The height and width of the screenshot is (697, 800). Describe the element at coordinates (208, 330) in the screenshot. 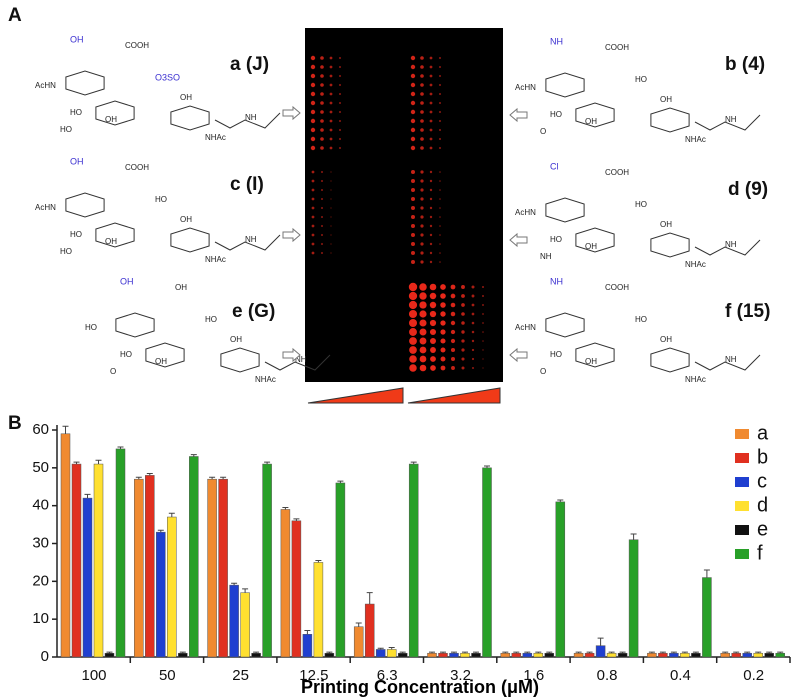

I see `structure: OH OH HO HO OH HO NHAc NH O OH` at that location.